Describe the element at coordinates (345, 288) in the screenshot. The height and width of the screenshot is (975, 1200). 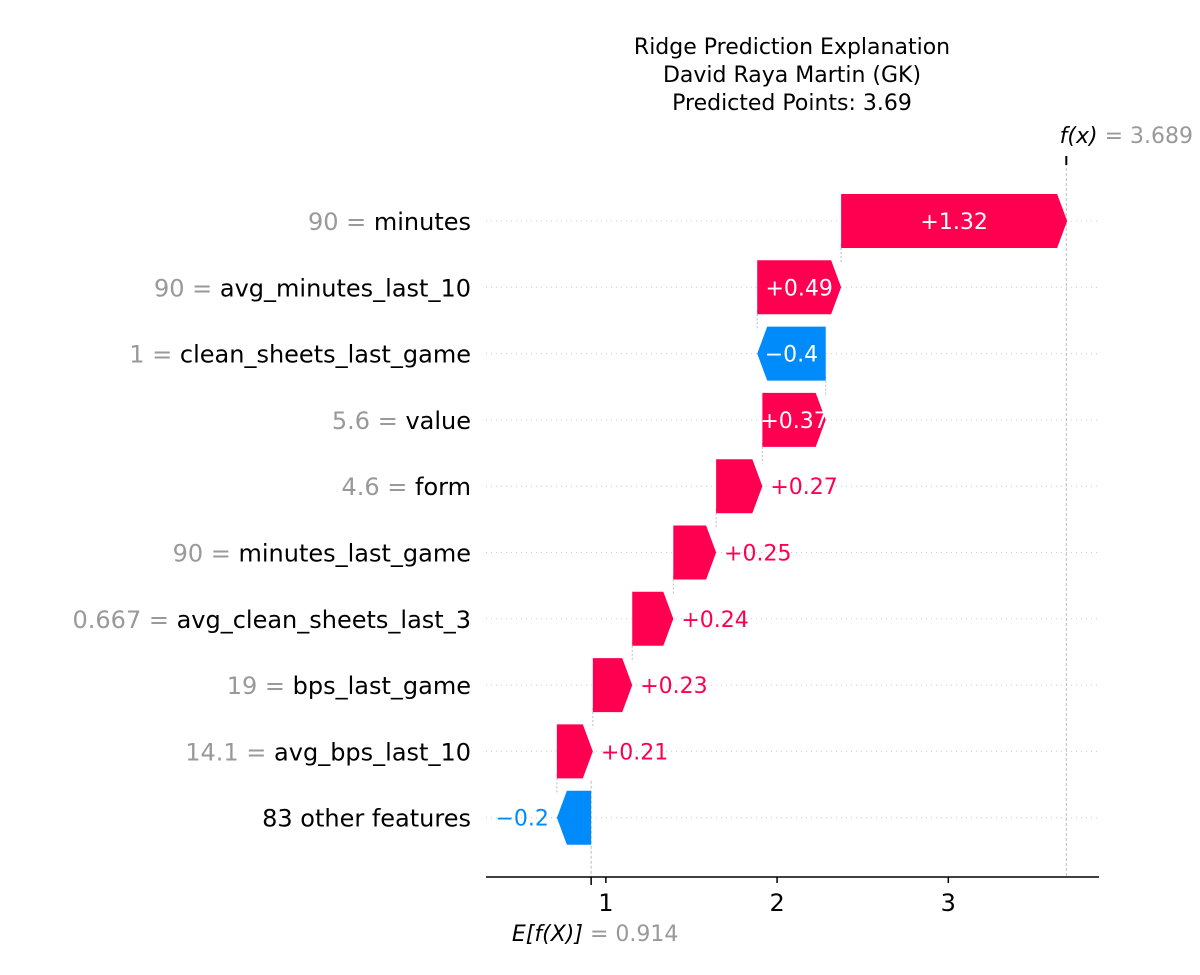
I see `feature-name: avg_minutes_last_10` at that location.